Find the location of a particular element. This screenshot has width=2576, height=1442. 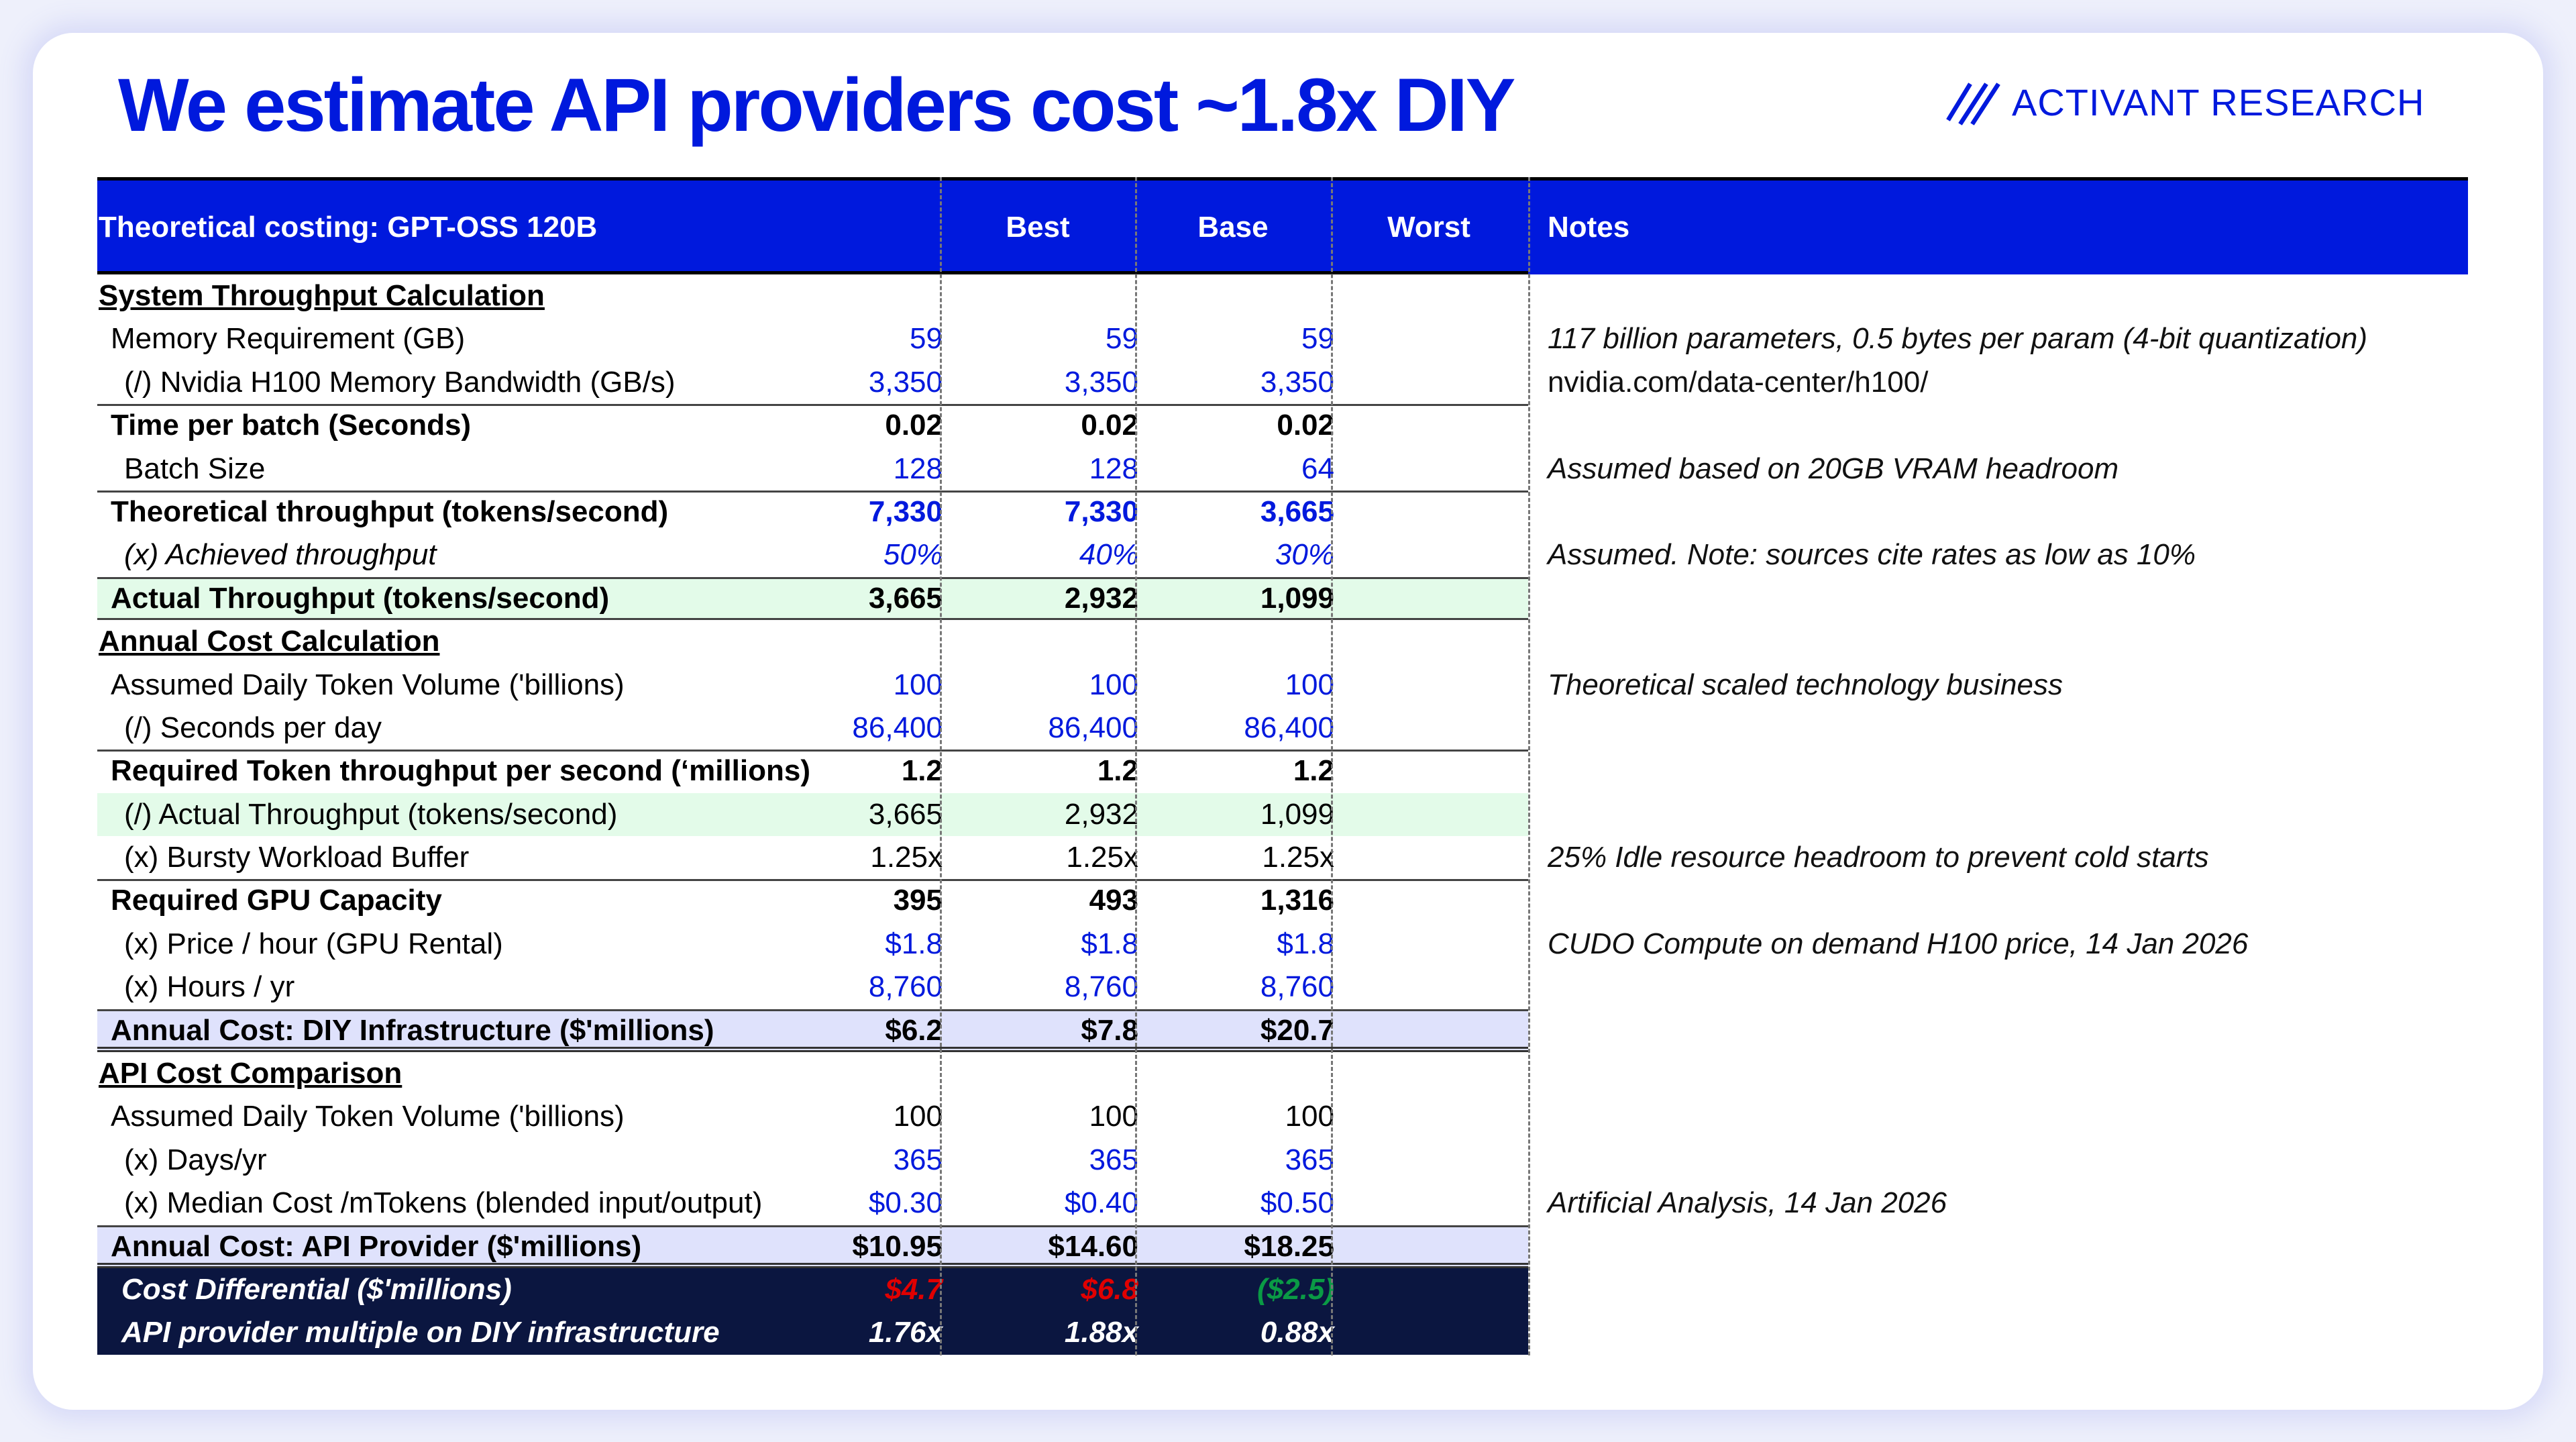

row-label: Batch Size is located at coordinates (195, 468).